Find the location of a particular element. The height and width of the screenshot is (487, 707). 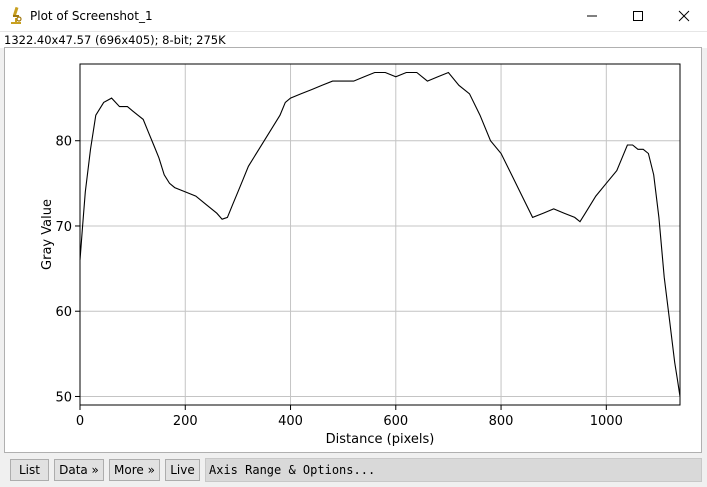

x-axis-ticks: 0 200 400 600 800 1000 is located at coordinates (349, 417).